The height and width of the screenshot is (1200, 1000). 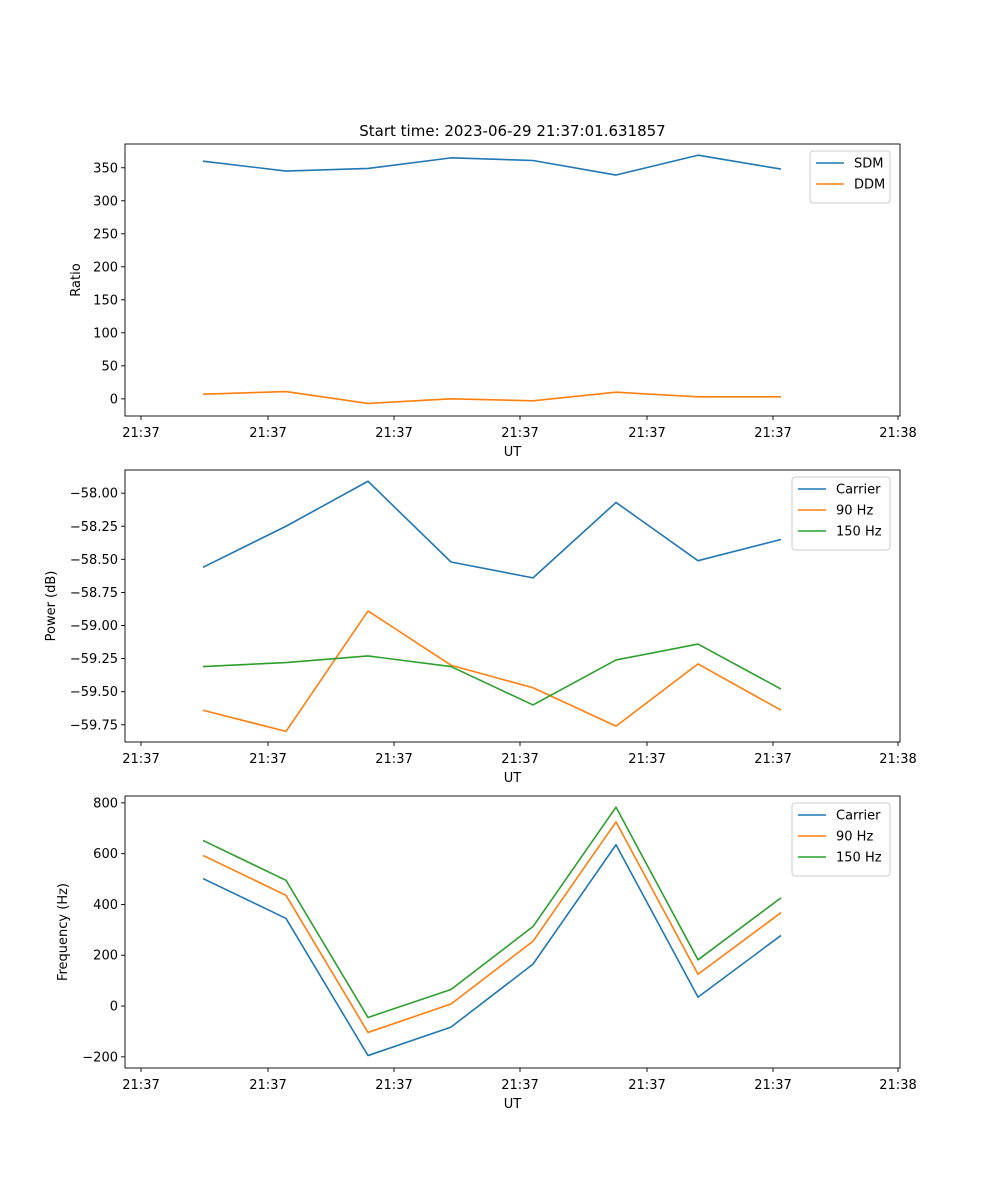 What do you see at coordinates (105, 803) in the screenshot?
I see `y-tick-label: 800` at bounding box center [105, 803].